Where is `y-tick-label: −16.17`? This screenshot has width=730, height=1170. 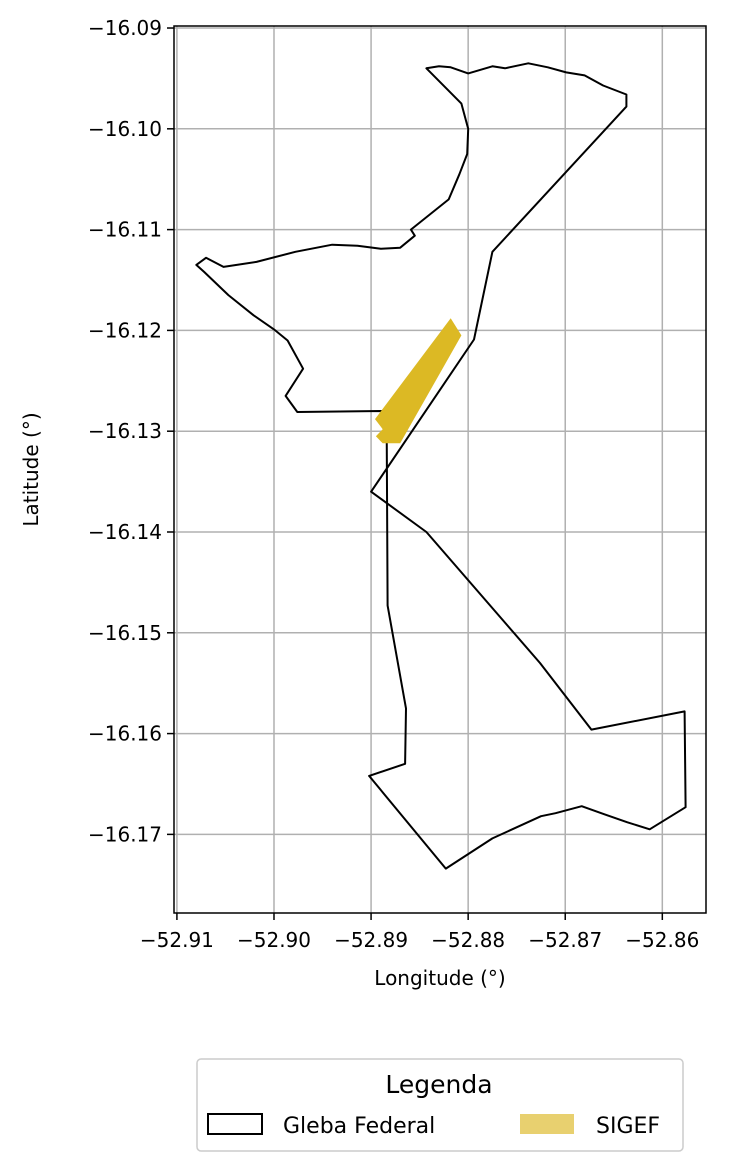 y-tick-label: −16.17 is located at coordinates (125, 834).